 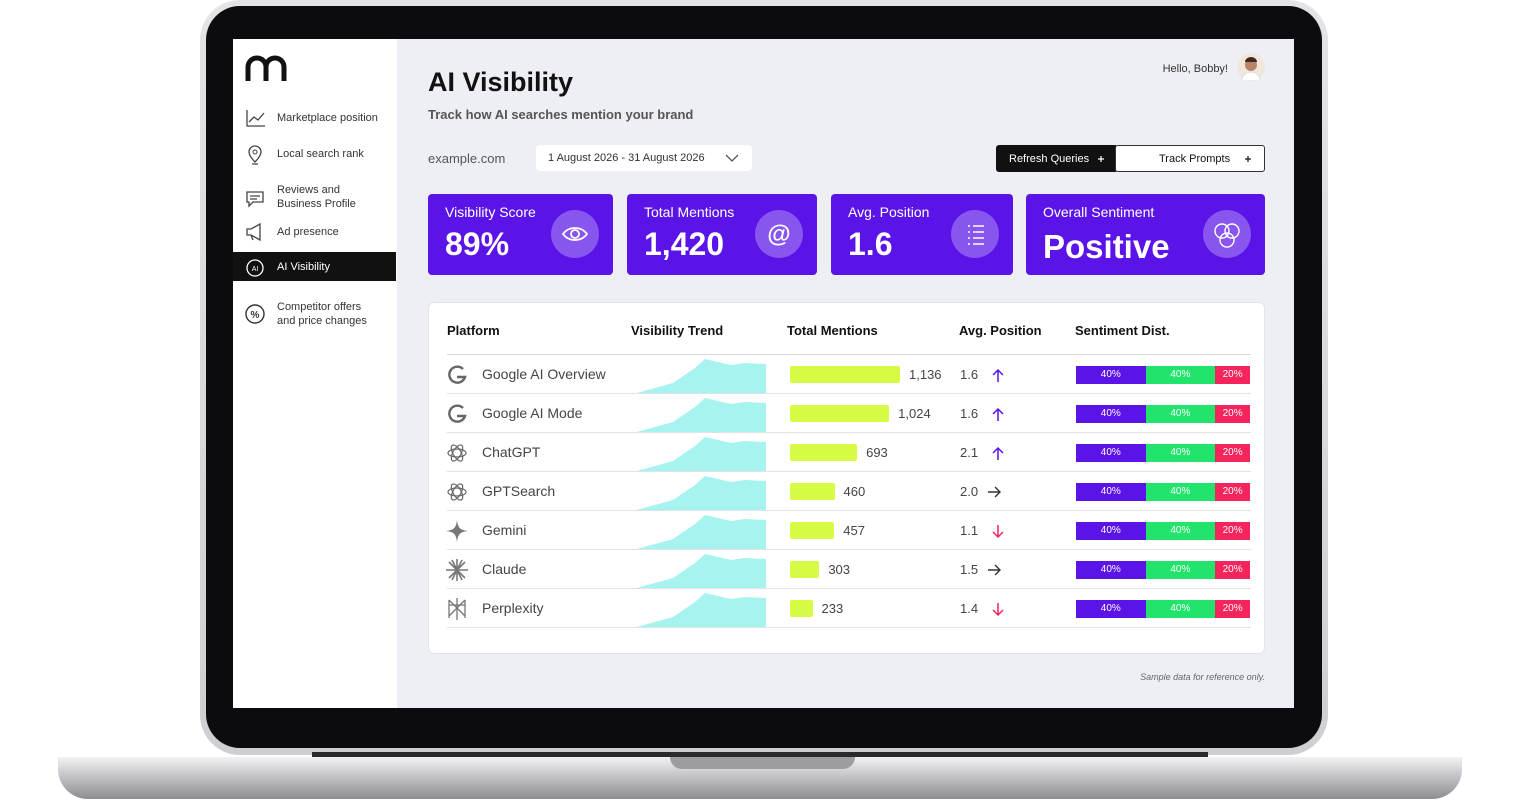 I want to click on metric-card: Avg. Position 1.6, so click(x=922, y=234).